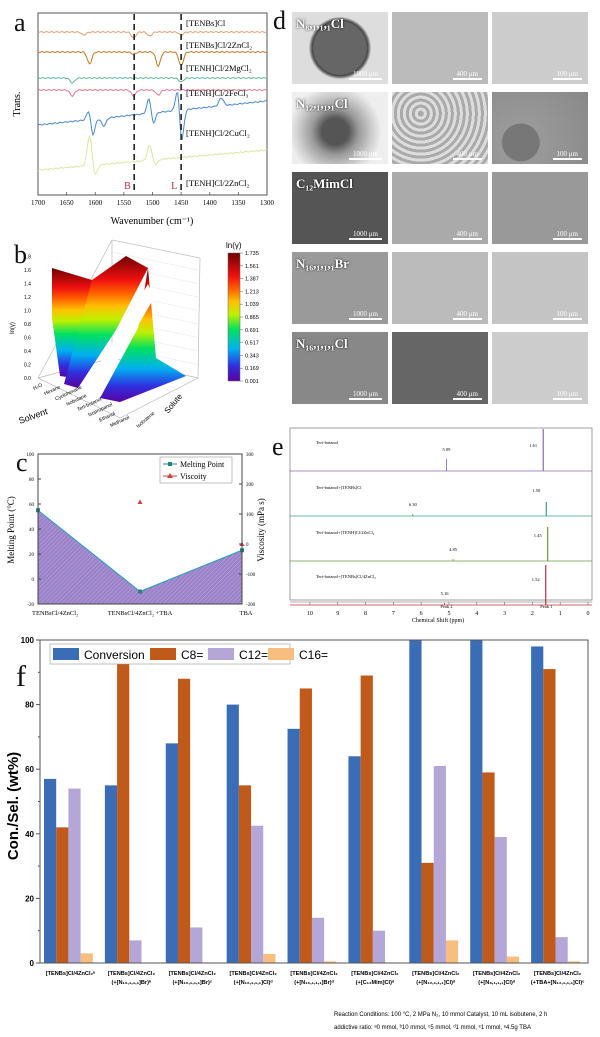  I want to click on x-axis-label-a: Wavenumber (cm⁻¹), so click(152, 221).